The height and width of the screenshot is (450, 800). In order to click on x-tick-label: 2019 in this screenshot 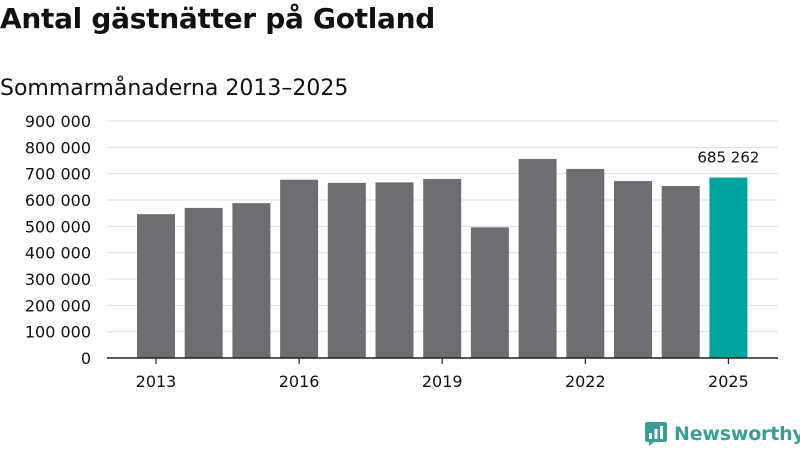, I will do `click(442, 381)`.